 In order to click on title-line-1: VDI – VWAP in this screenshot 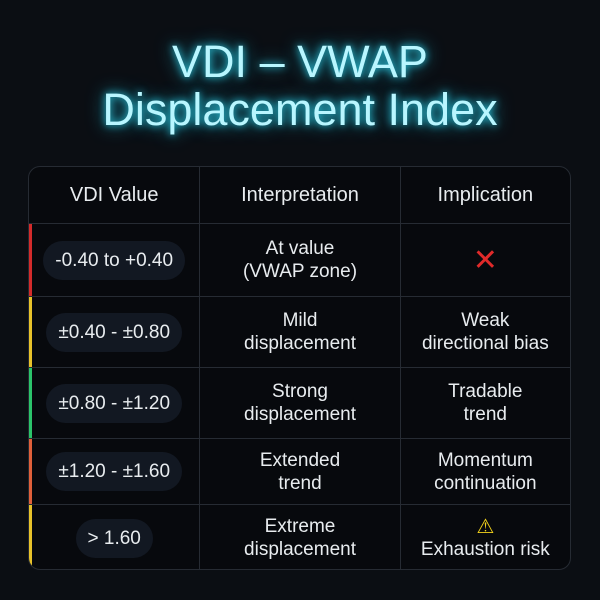, I will do `click(300, 61)`.